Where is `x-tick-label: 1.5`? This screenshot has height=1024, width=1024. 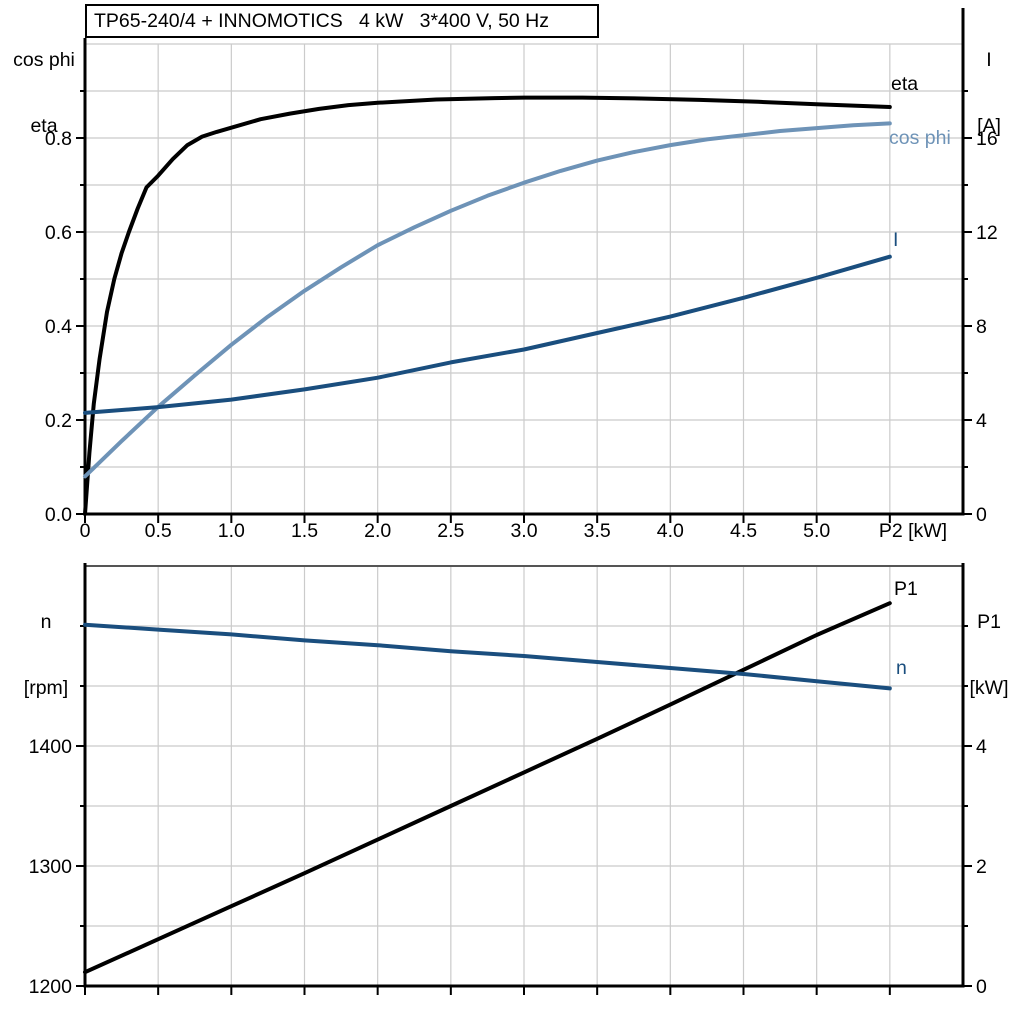 x-tick-label: 1.5 is located at coordinates (304, 531).